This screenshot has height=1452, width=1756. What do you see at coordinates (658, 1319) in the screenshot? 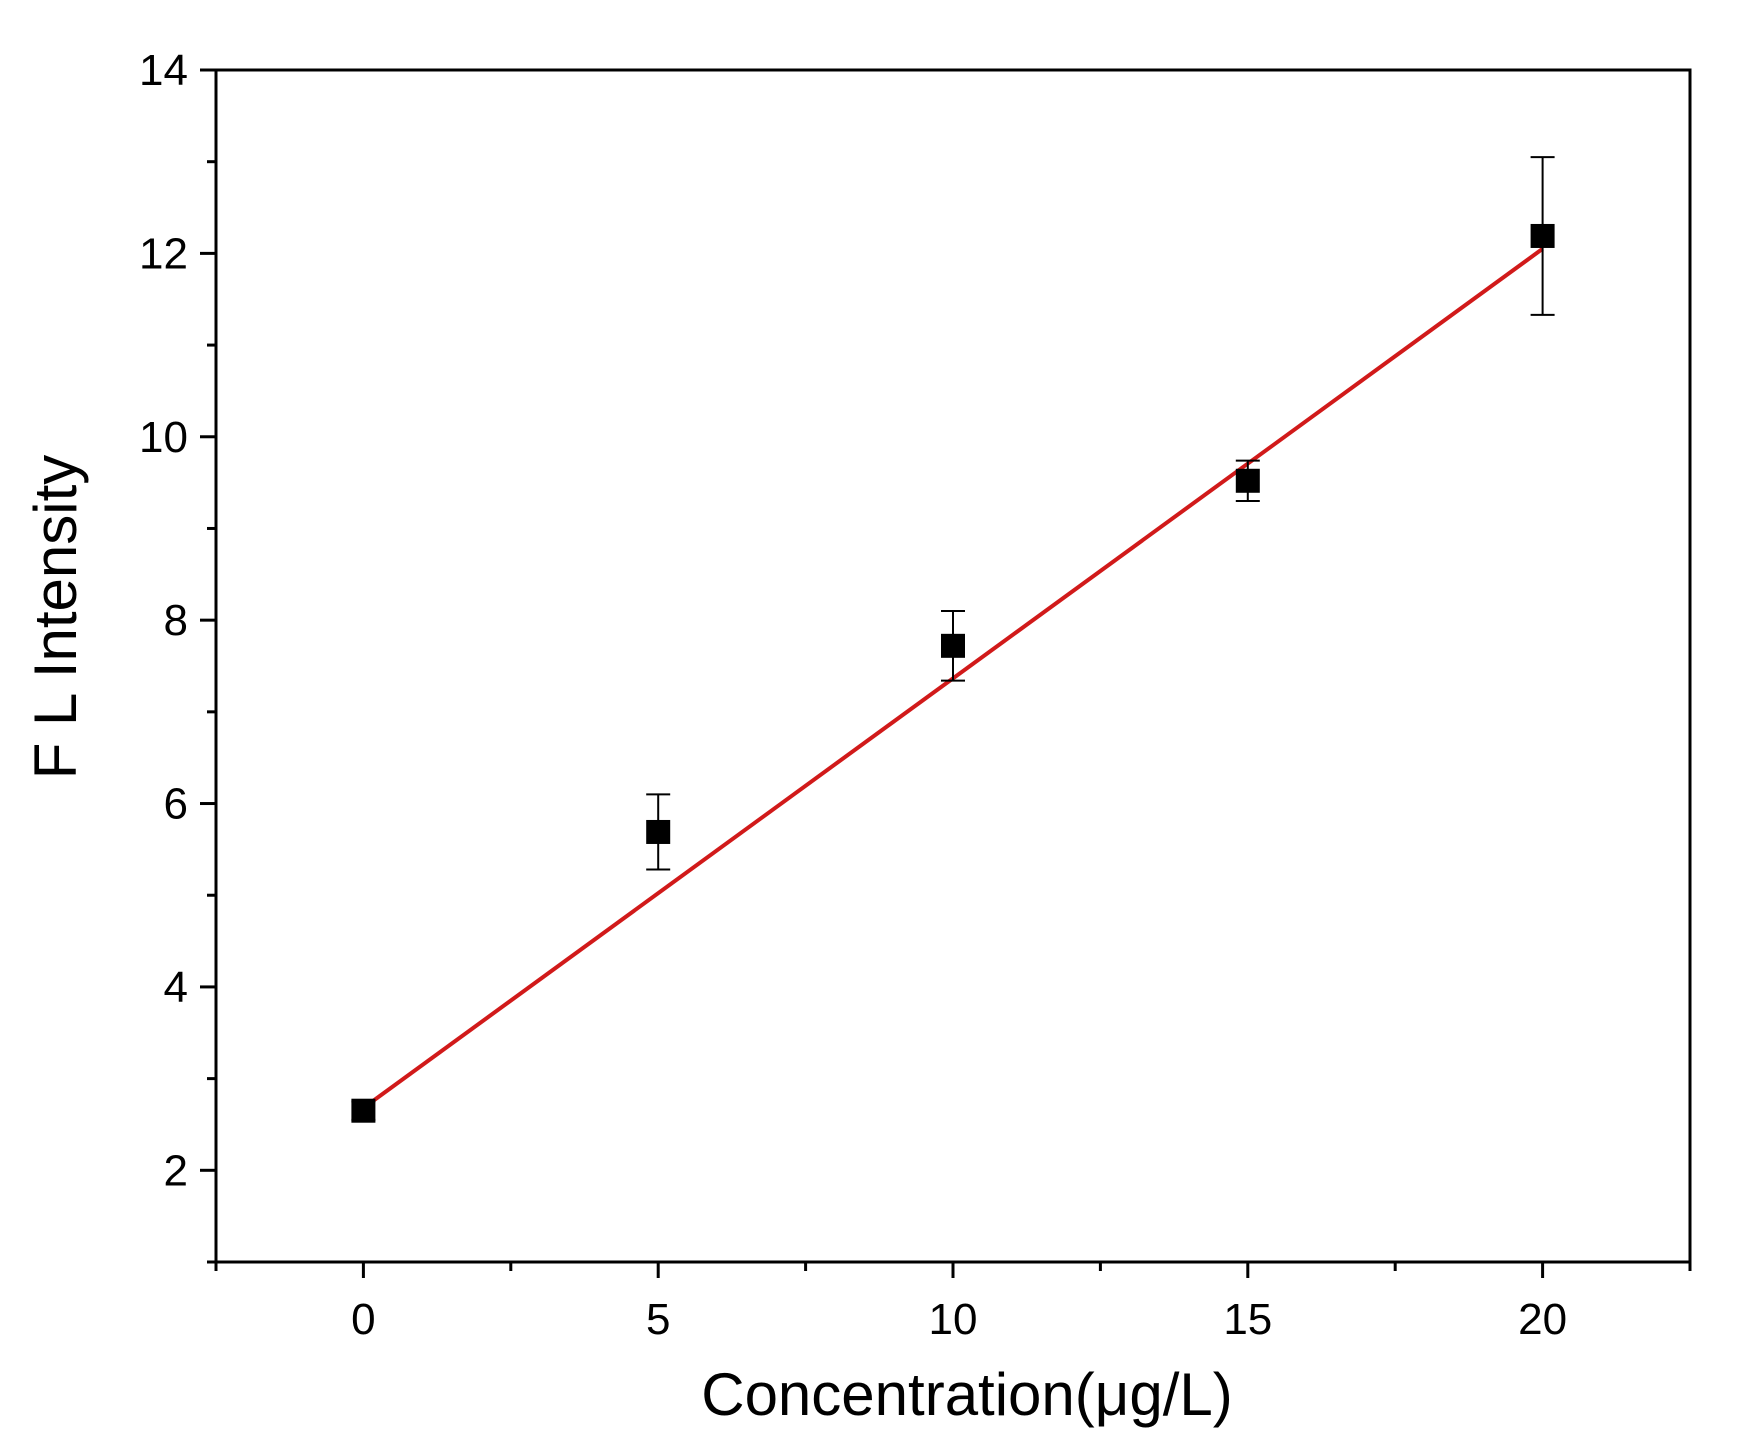
I see `x-tick-label: 5` at bounding box center [658, 1319].